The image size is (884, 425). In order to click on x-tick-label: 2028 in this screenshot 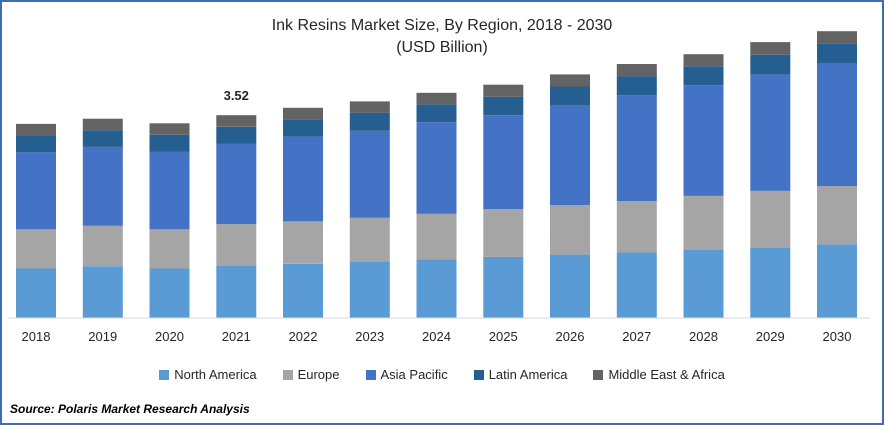, I will do `click(703, 336)`.